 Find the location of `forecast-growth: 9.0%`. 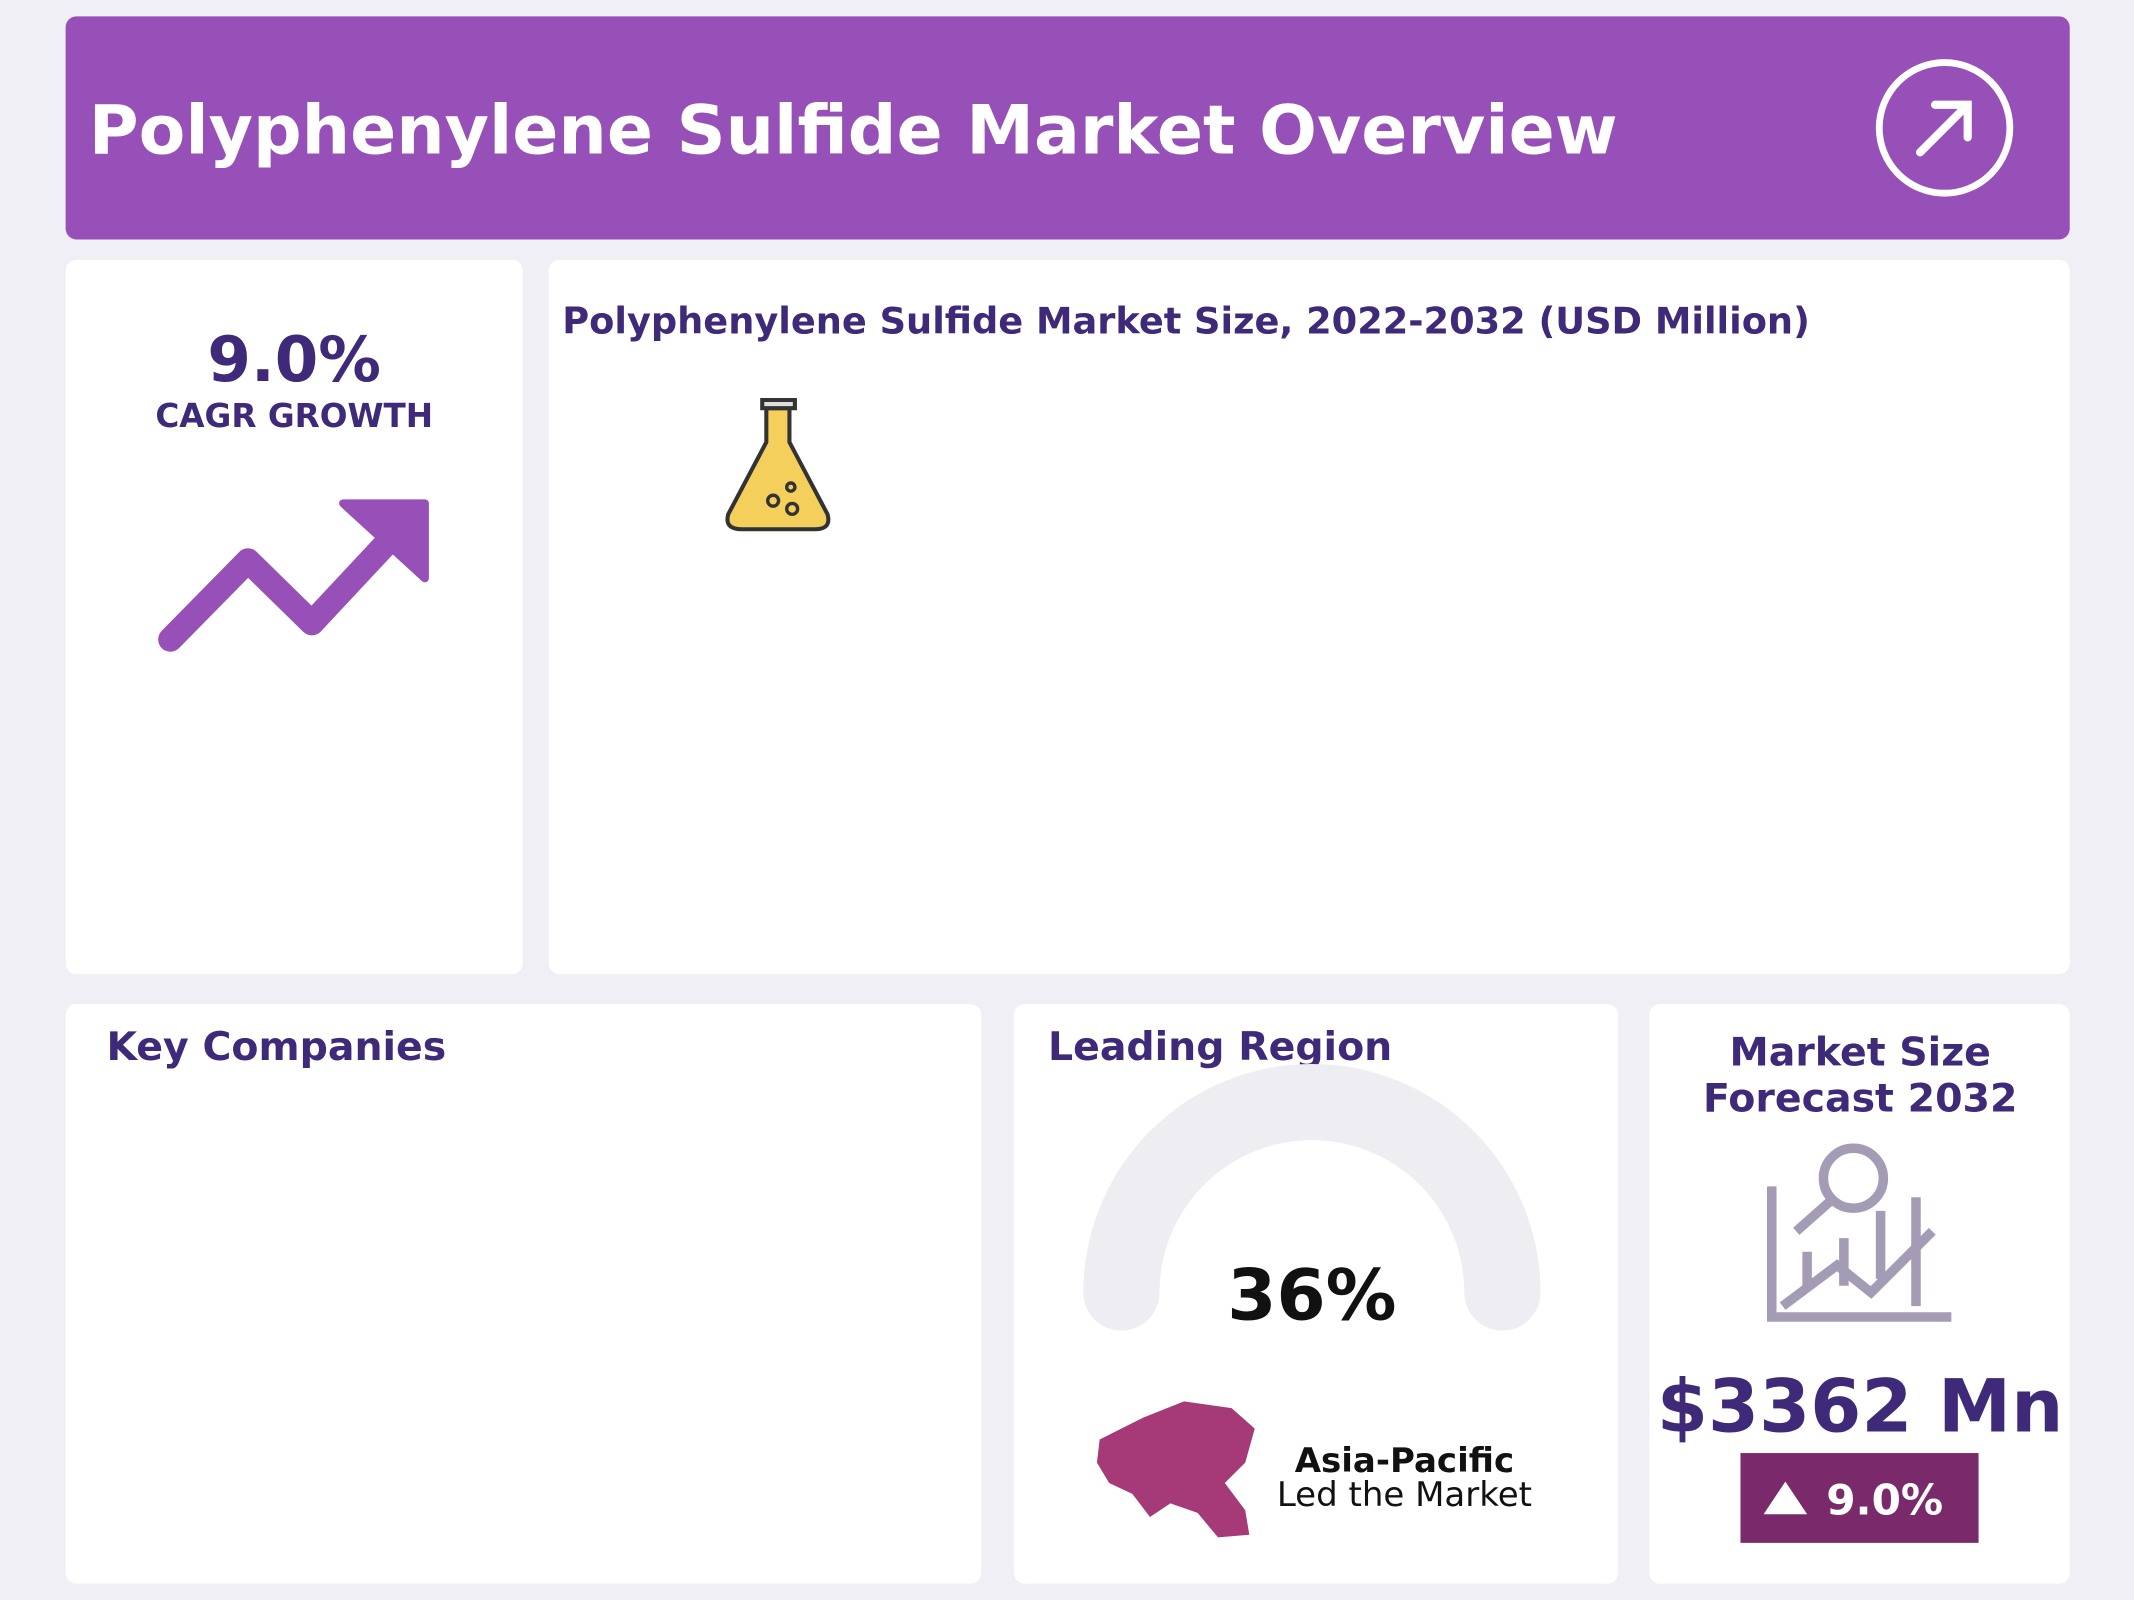

forecast-growth: 9.0% is located at coordinates (1884, 1499).